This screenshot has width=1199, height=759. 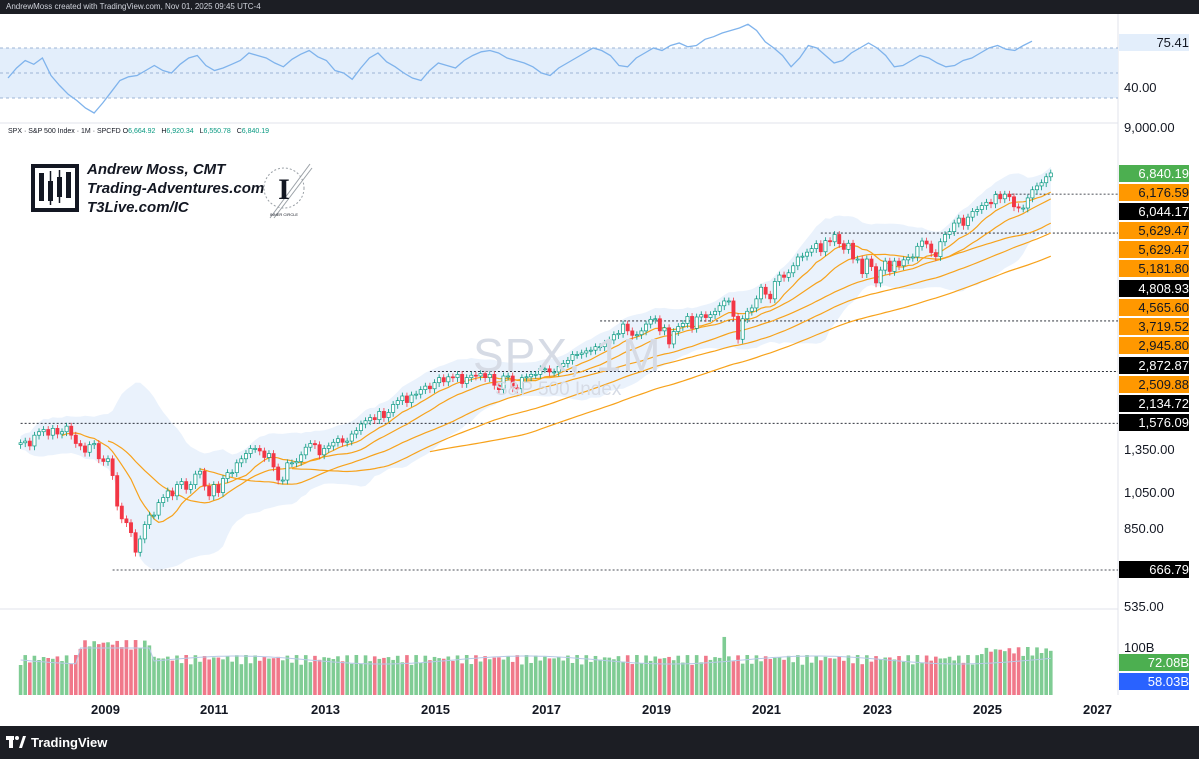 What do you see at coordinates (740, 354) in the screenshot?
I see `moving-average-line` at bounding box center [740, 354].